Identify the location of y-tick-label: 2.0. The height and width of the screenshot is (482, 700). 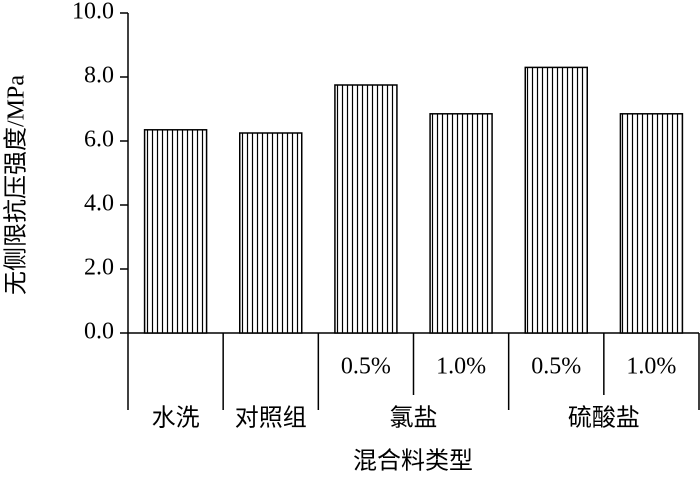
(99, 268).